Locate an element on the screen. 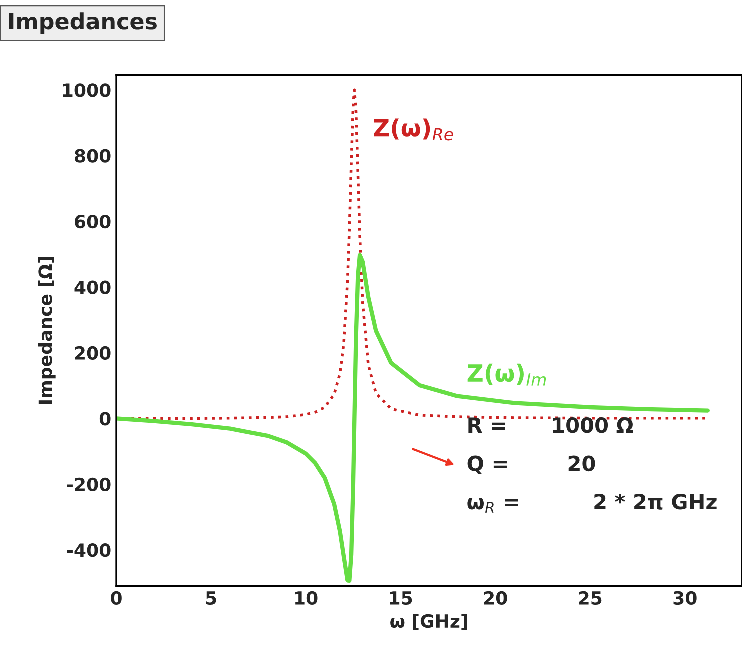 Image resolution: width=742 pixels, height=655 pixels. series-label: Z(ω)$_{Re}$ is located at coordinates (414, 129).